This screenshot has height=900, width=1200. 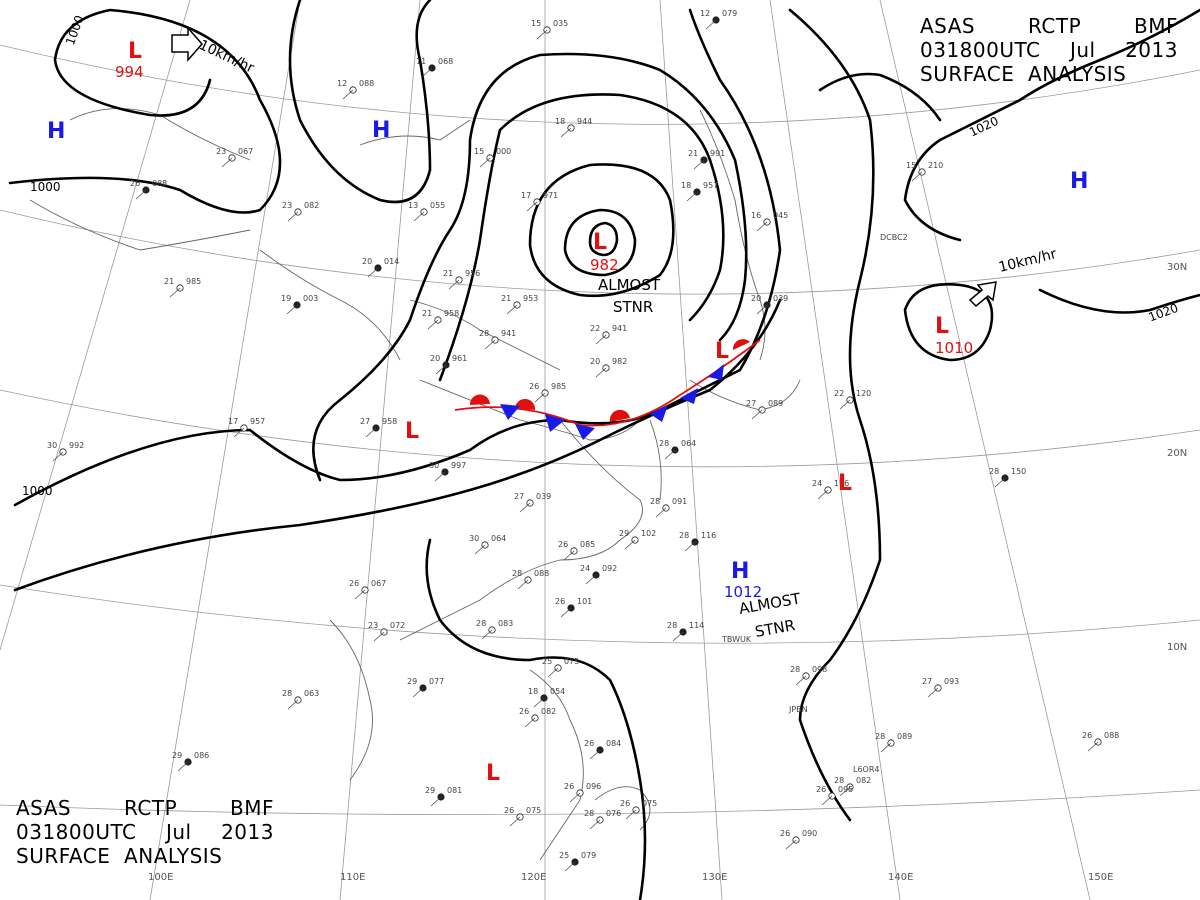 What do you see at coordinates (1023, 74) in the screenshot?
I see `header-text: SURFACE ANALYSIS` at bounding box center [1023, 74].